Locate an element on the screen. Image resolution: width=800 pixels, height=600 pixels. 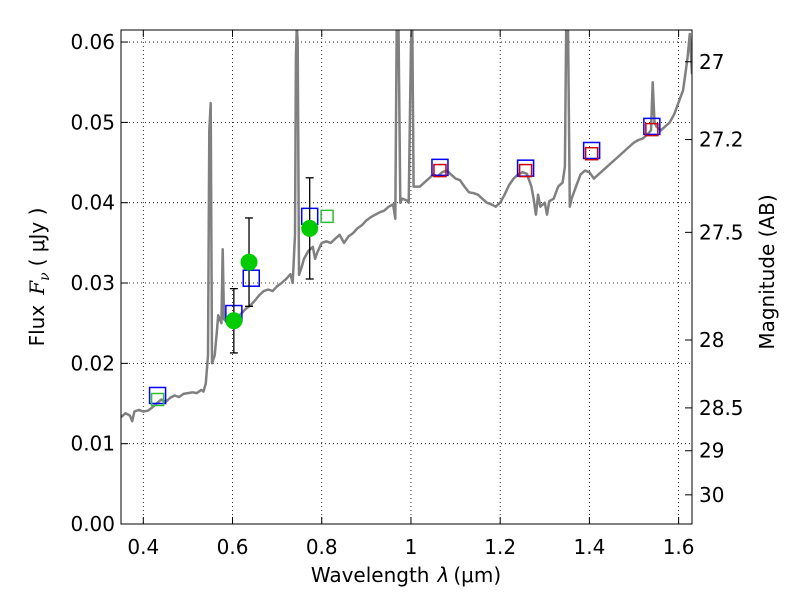
y2-tick-label: 27 is located at coordinates (711, 62).